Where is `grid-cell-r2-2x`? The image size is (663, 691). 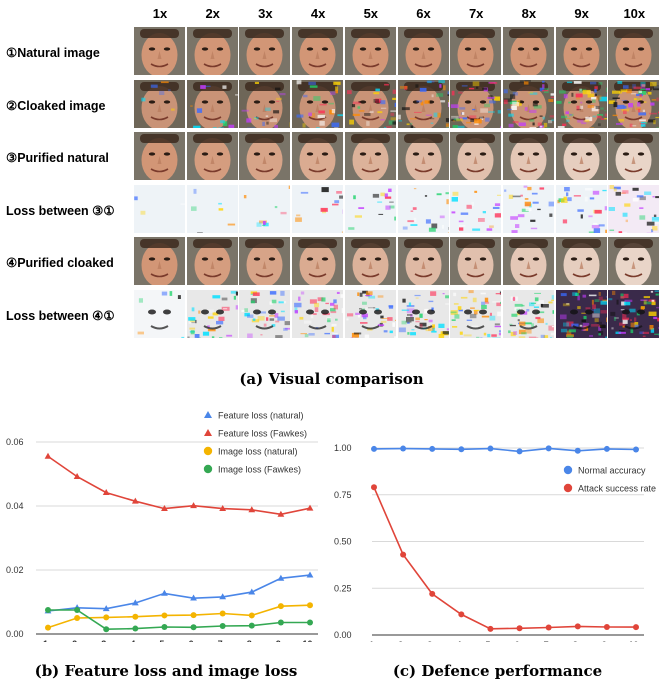
grid-cell-r2-2x is located at coordinates (212, 103).